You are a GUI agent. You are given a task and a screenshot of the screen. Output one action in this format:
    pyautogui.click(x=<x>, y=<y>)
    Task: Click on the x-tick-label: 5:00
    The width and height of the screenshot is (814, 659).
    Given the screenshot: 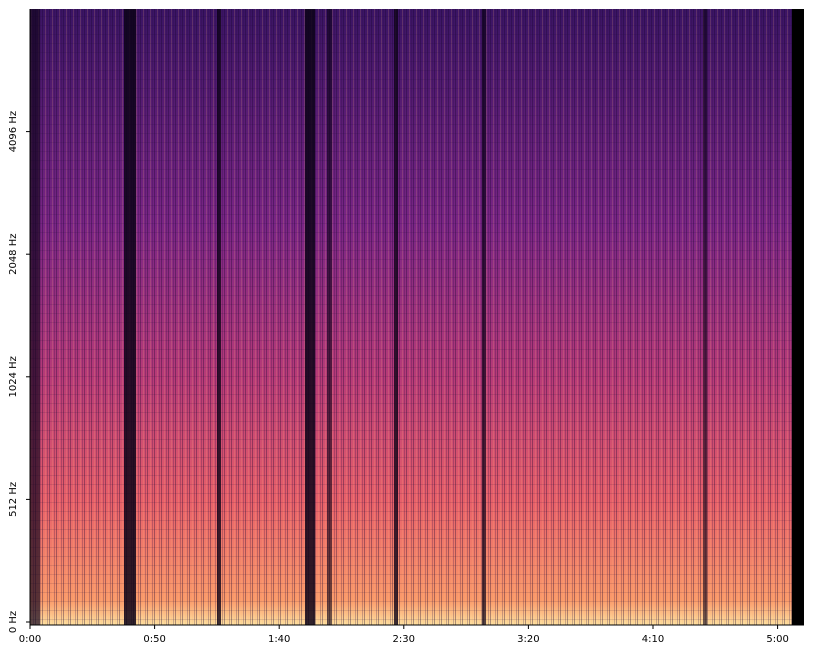 What is the action you would take?
    pyautogui.click(x=777, y=639)
    